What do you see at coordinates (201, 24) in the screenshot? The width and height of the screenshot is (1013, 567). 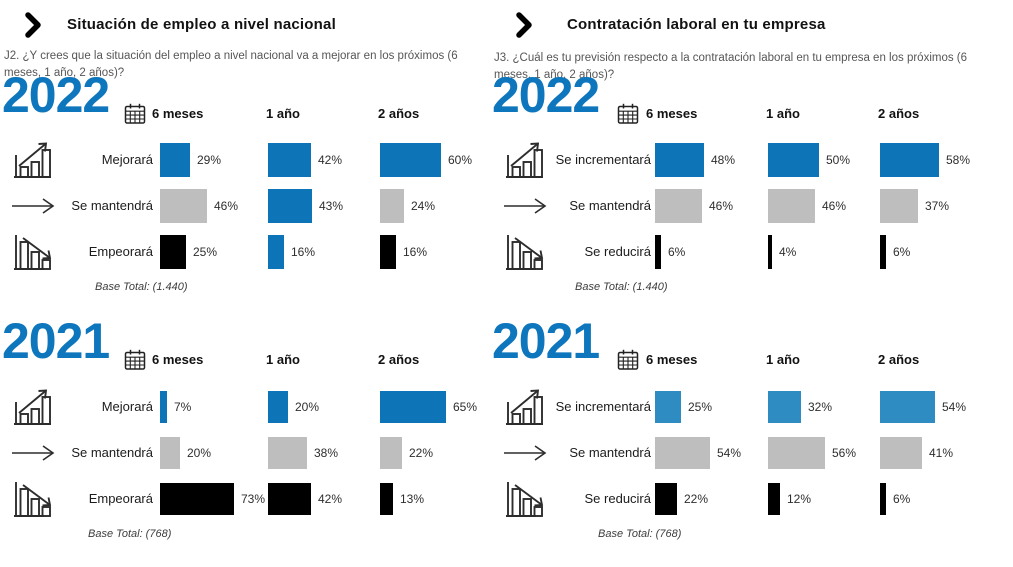 I see `panel-title: Situación de empleo a nivel nacional` at bounding box center [201, 24].